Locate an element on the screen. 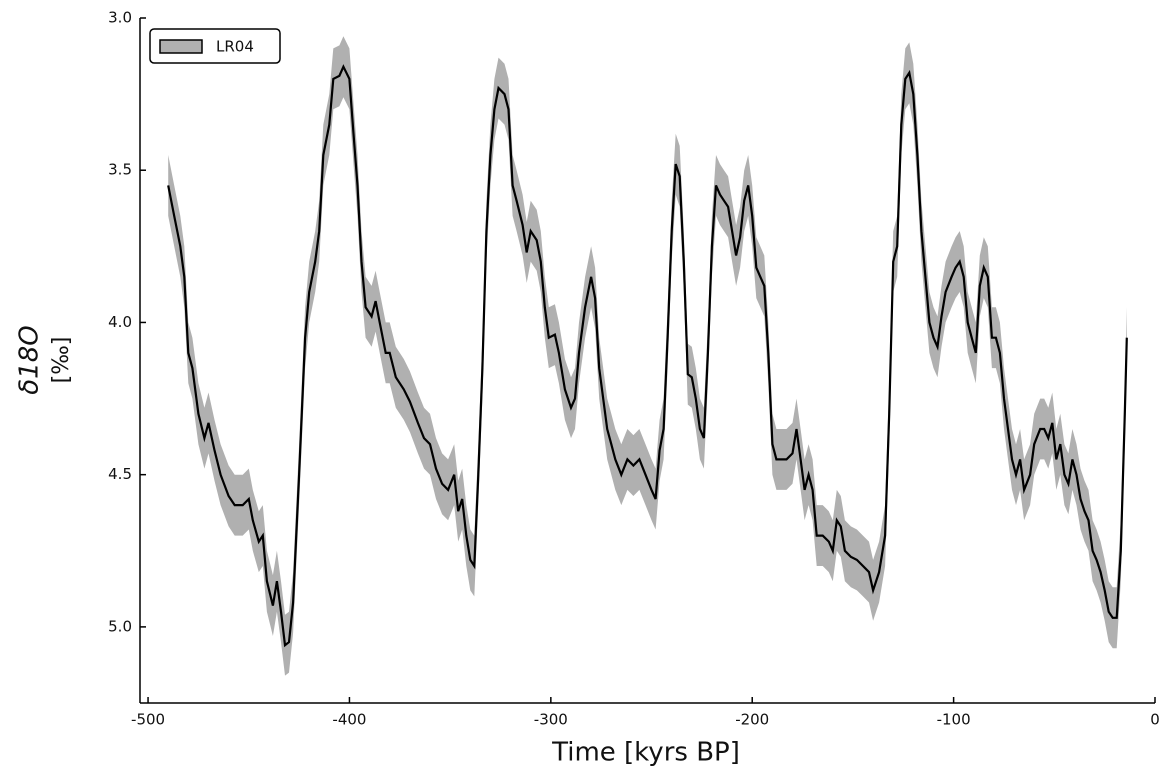 This screenshot has width=1164, height=777. y-tick-label: 5.0 is located at coordinates (120, 626).